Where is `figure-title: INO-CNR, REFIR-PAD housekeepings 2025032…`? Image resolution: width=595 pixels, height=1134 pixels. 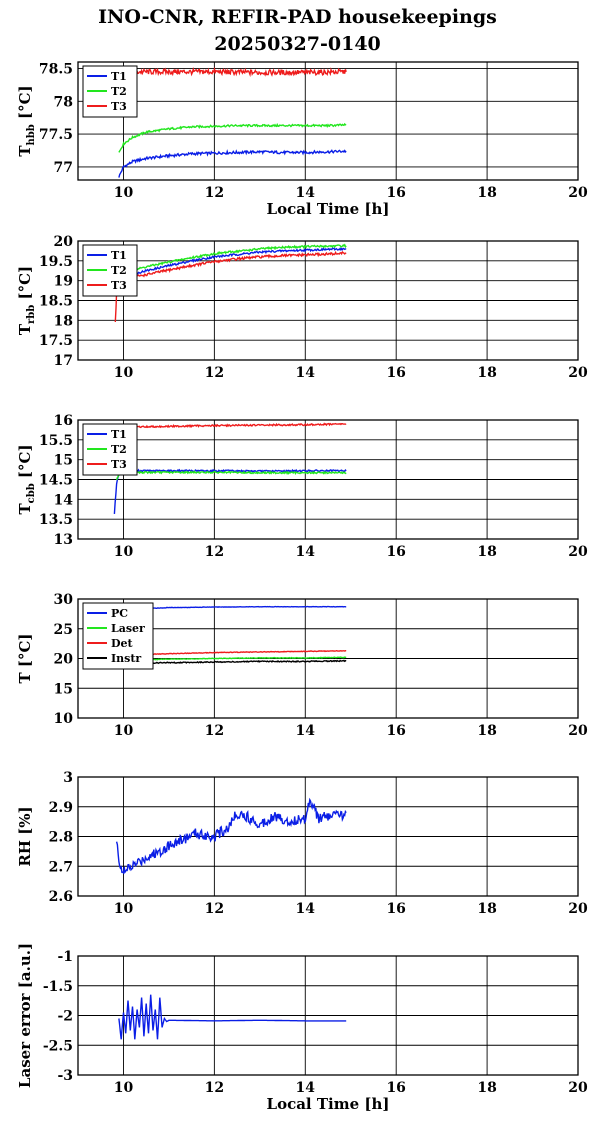 figure-title: INO-CNR, REFIR-PAD housekeepings 2025032… is located at coordinates (297, 31).